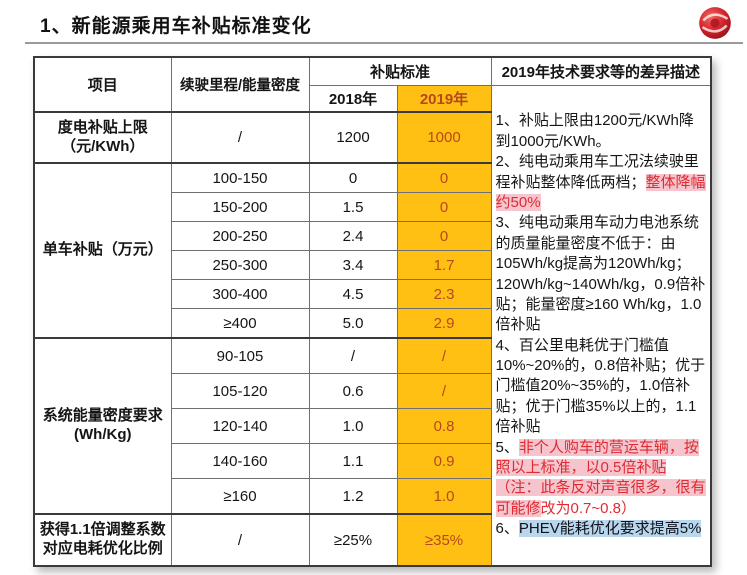 This screenshot has height=575, width=747. Describe the element at coordinates (597, 172) in the screenshot. I see `note-segment: 2、纯电动乘用车工况法续驶里程补贴整体降低两档；` at that location.